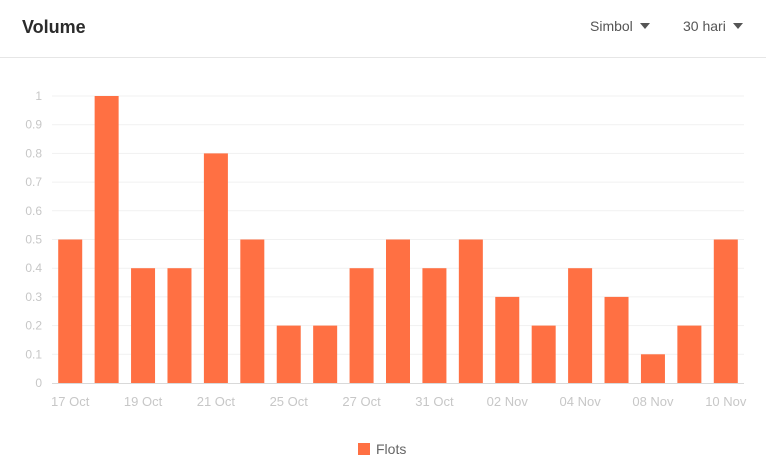  I want to click on card-title: Volume, so click(54, 27).